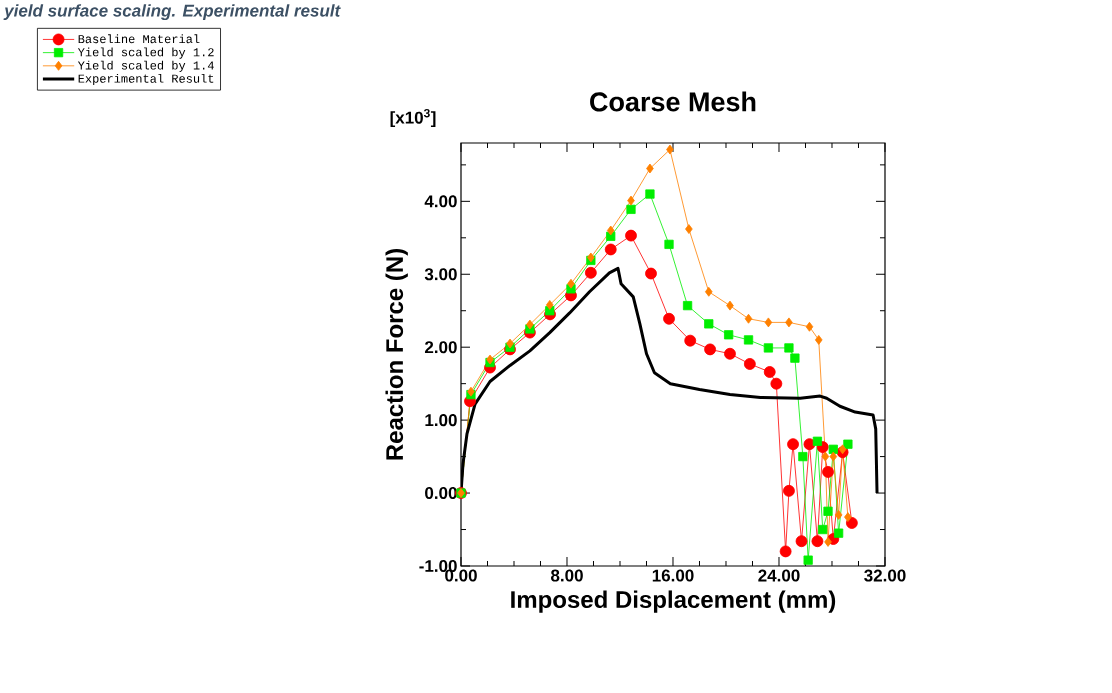 The width and height of the screenshot is (1112, 693). What do you see at coordinates (779, 575) in the screenshot?
I see `x-tick-label: 24.00` at bounding box center [779, 575].